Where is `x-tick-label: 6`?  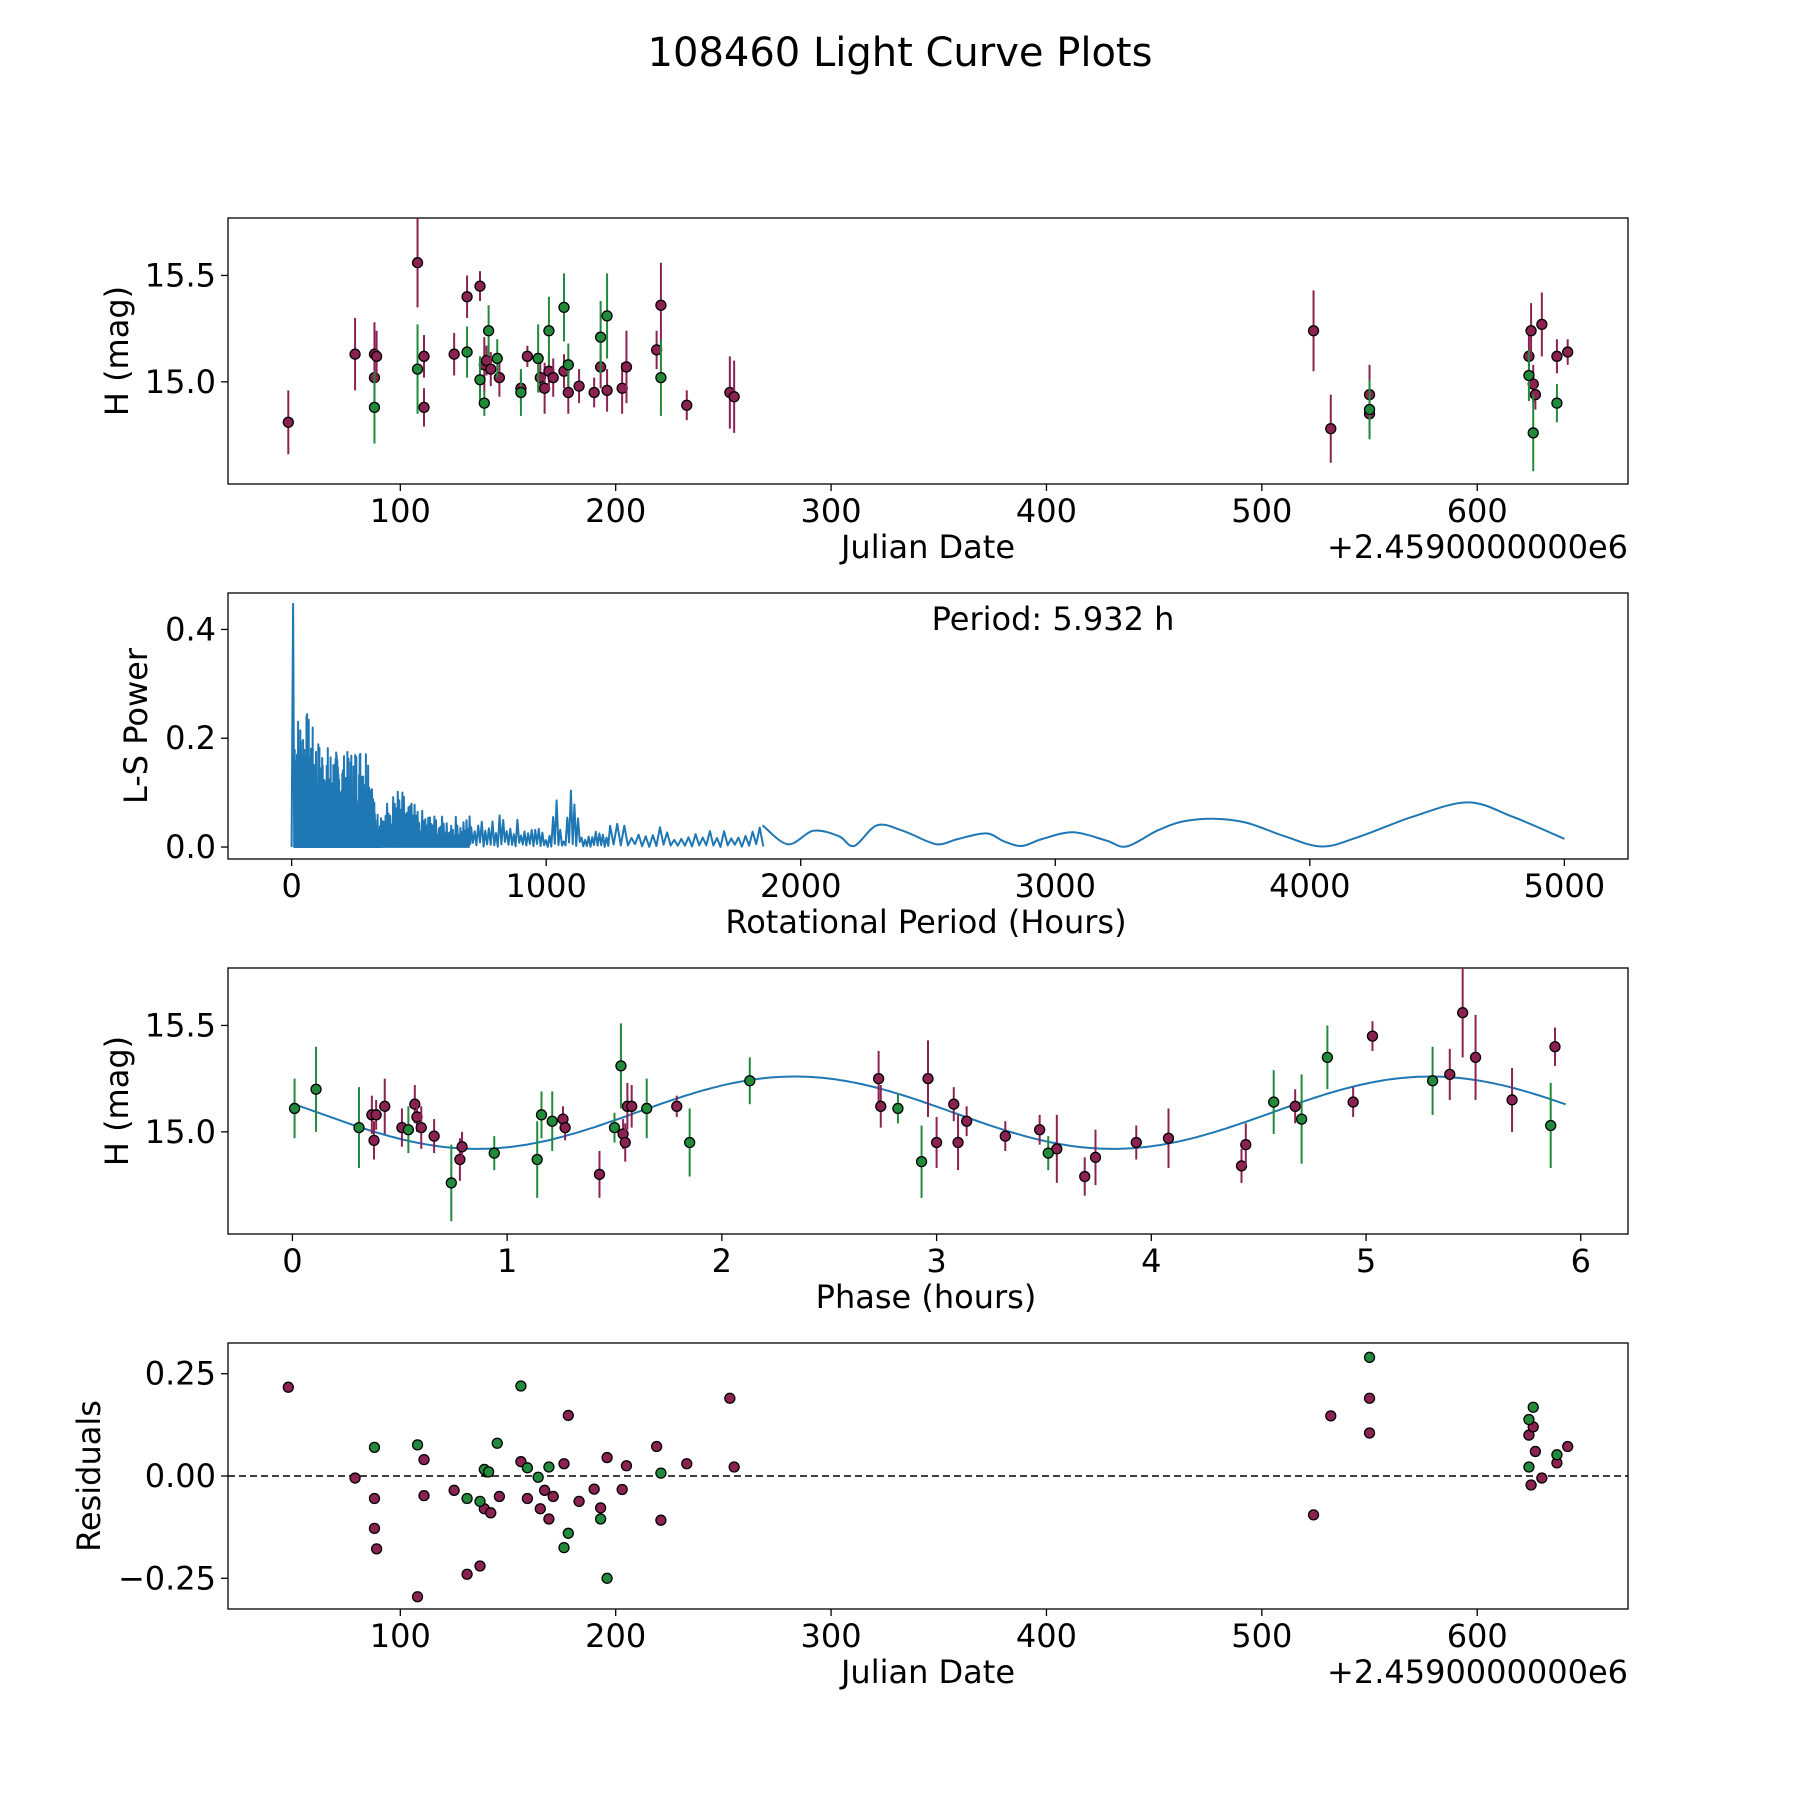
x-tick-label: 6 is located at coordinates (1581, 1261).